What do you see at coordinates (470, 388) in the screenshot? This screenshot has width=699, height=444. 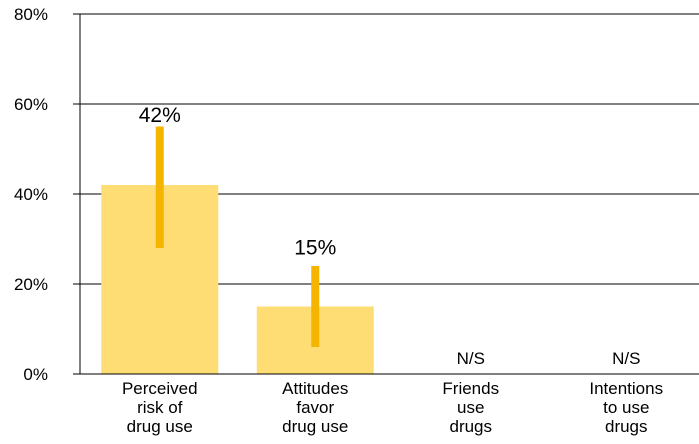 I see `category-label-line: Friends` at bounding box center [470, 388].